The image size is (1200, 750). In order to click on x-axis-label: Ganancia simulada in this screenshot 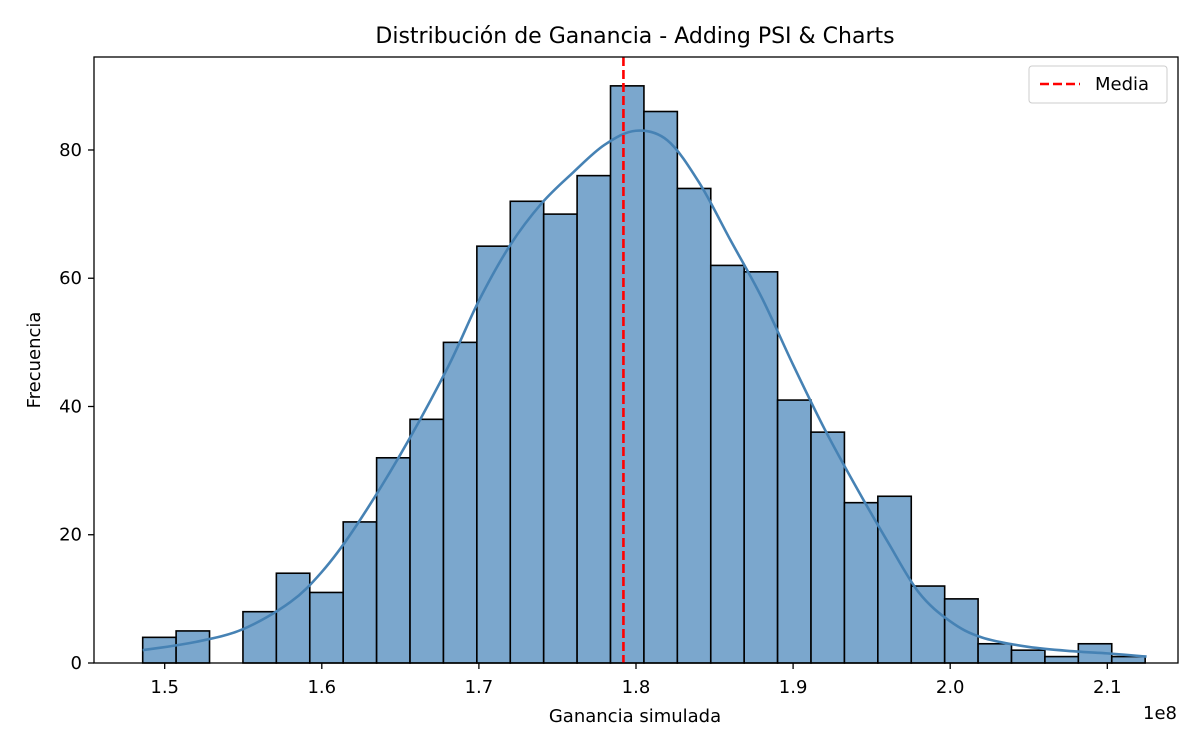, I will do `click(635, 716)`.